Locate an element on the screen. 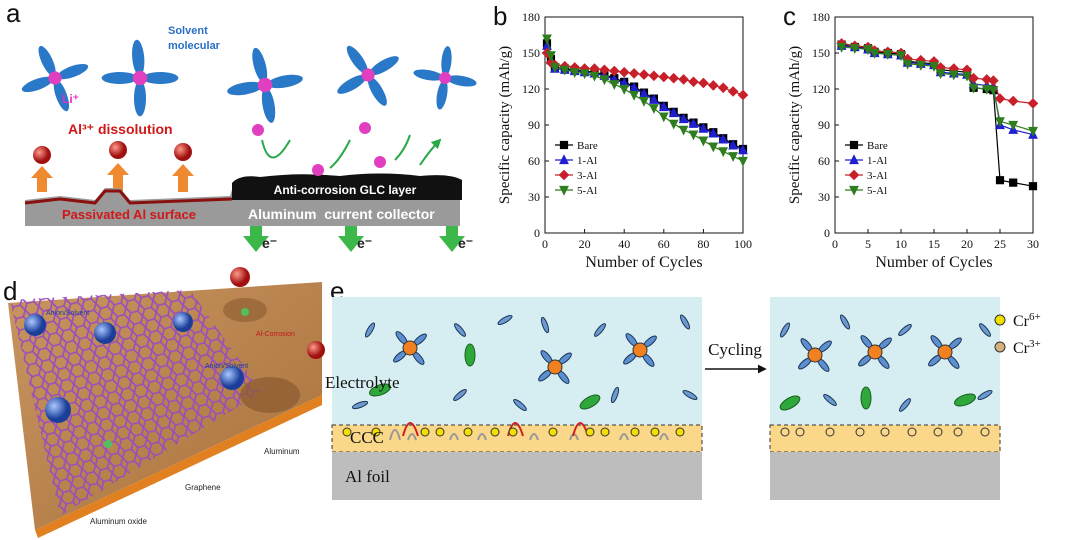 This screenshot has width=1080, height=540. x-tick-label: 15 is located at coordinates (934, 244).